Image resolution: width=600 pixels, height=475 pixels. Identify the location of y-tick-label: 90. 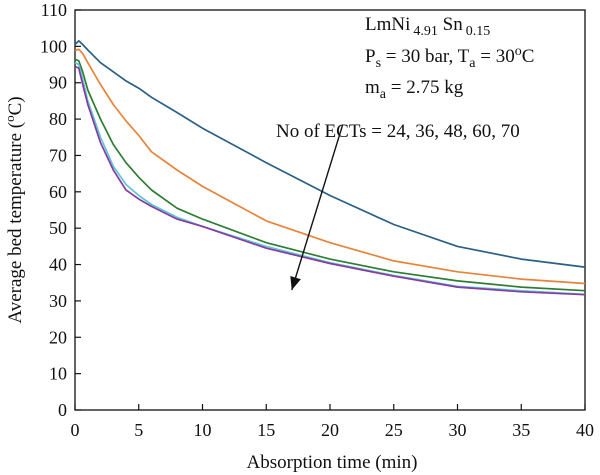
(58, 83).